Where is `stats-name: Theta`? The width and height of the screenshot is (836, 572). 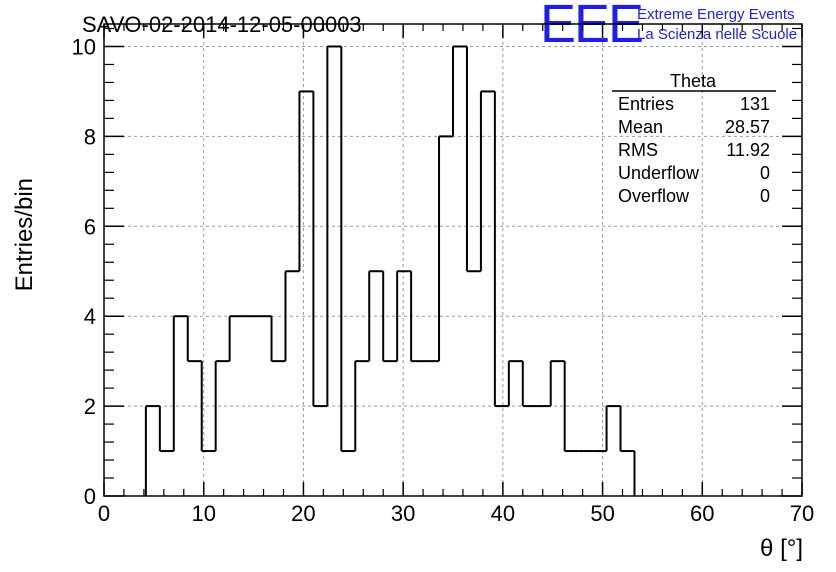
stats-name: Theta is located at coordinates (693, 81).